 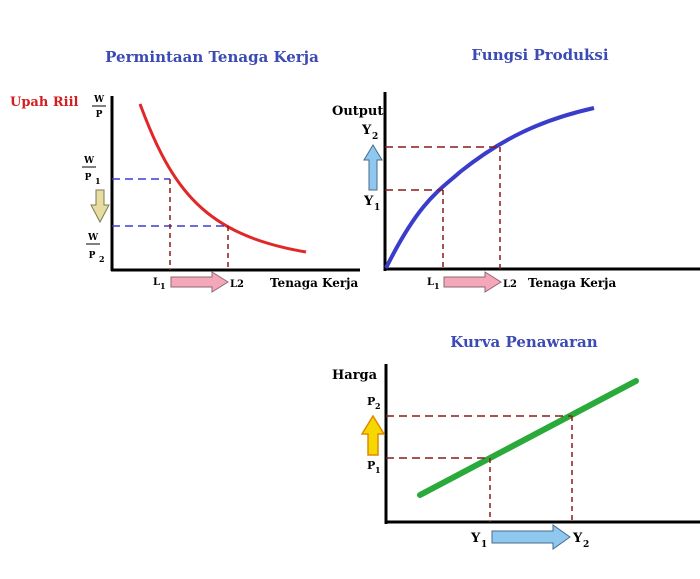 I want to click on panel-title: Permintaan Tenaga Kerja, so click(x=212, y=57).